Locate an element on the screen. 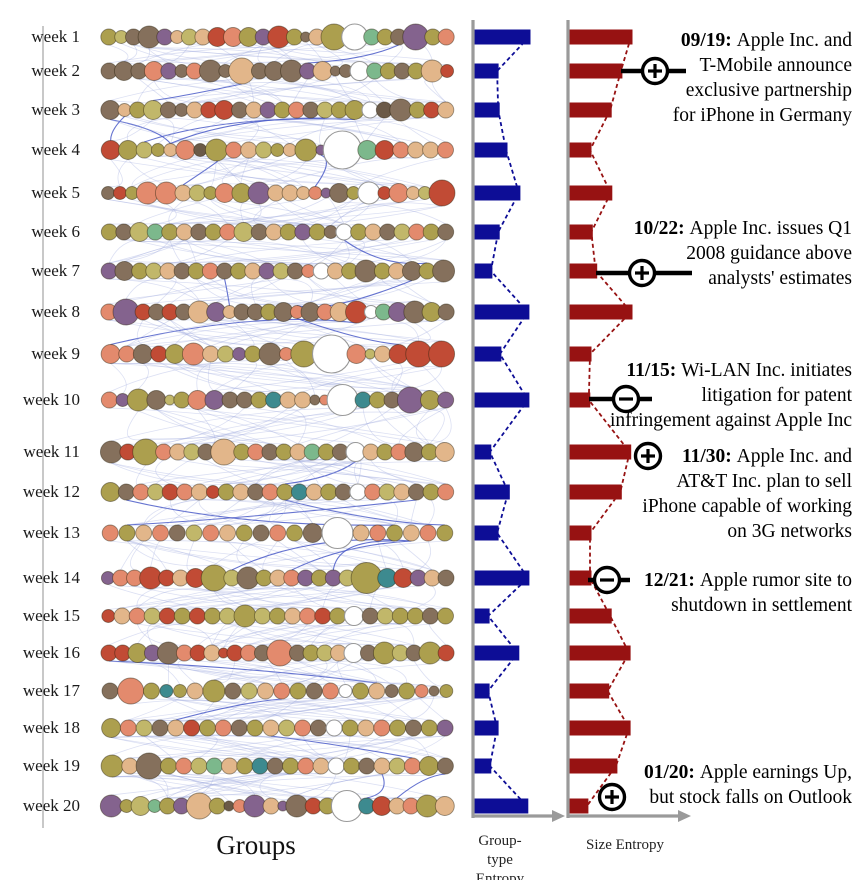 The height and width of the screenshot is (880, 854). week-label: week 19 is located at coordinates (51, 765).